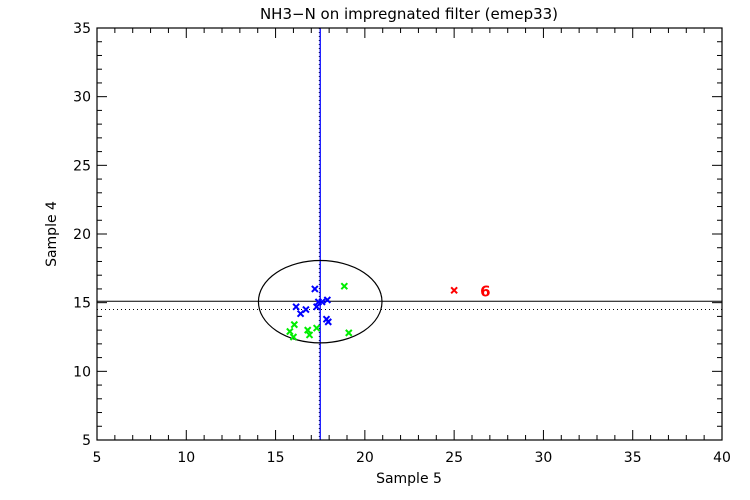  Describe the element at coordinates (52, 234) in the screenshot. I see `y-axis-label: Sample 4` at that location.